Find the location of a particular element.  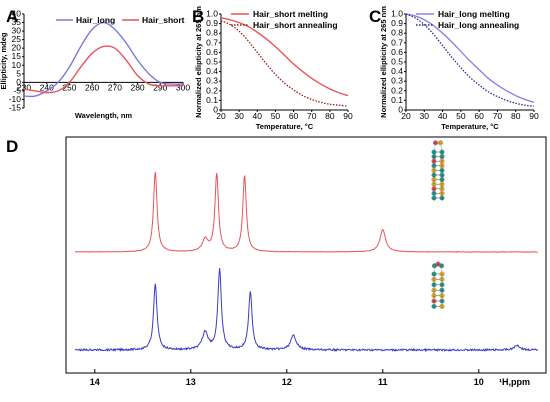

y-tick-label: 15 is located at coordinates (17, 56).